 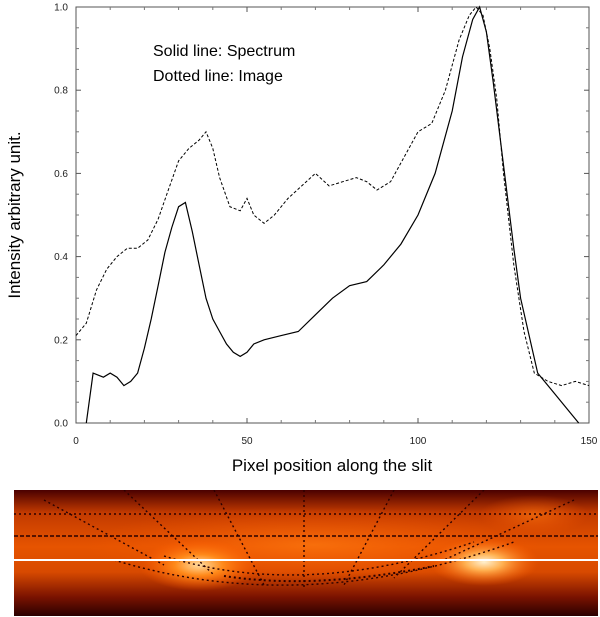 What do you see at coordinates (534, 515) in the screenshot?
I see `glow-top-right` at bounding box center [534, 515].